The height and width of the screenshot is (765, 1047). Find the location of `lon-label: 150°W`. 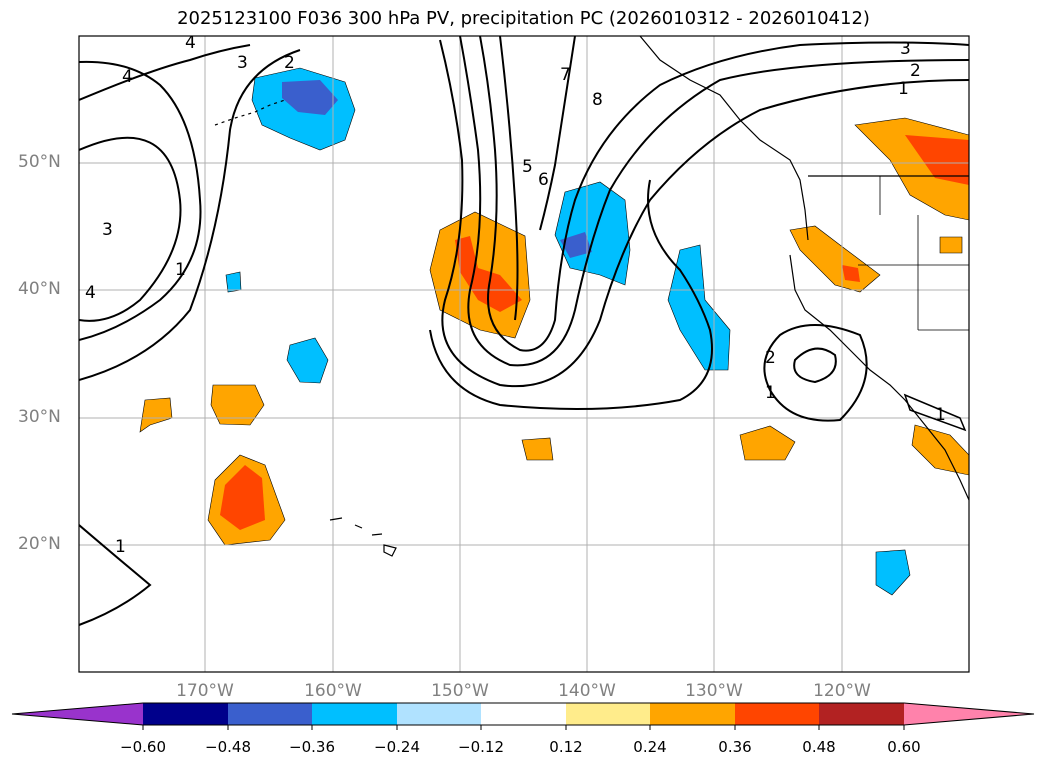

lon-label: 150°W is located at coordinates (460, 691).